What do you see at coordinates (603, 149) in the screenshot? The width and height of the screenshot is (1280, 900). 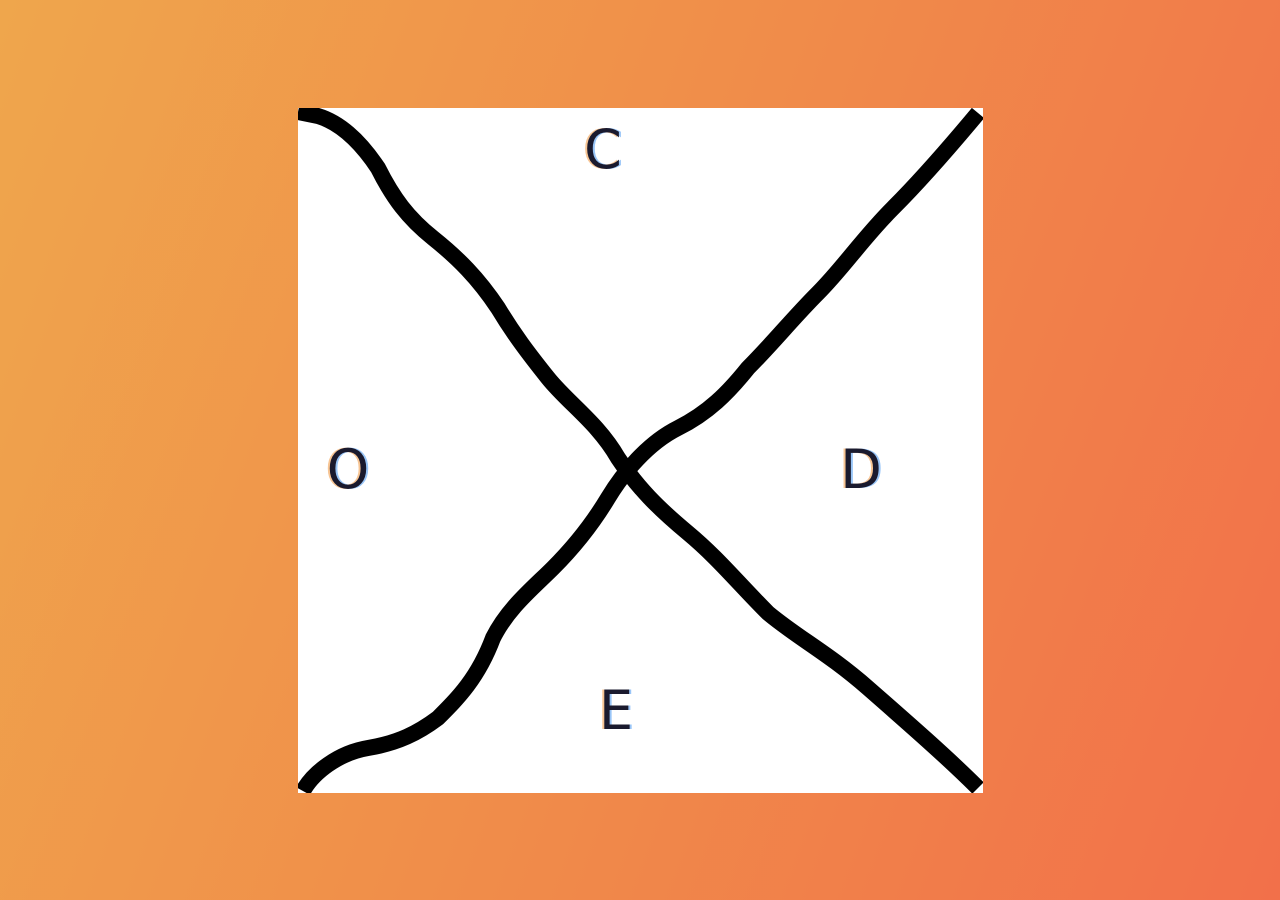 I see `region-label-top: C` at bounding box center [603, 149].